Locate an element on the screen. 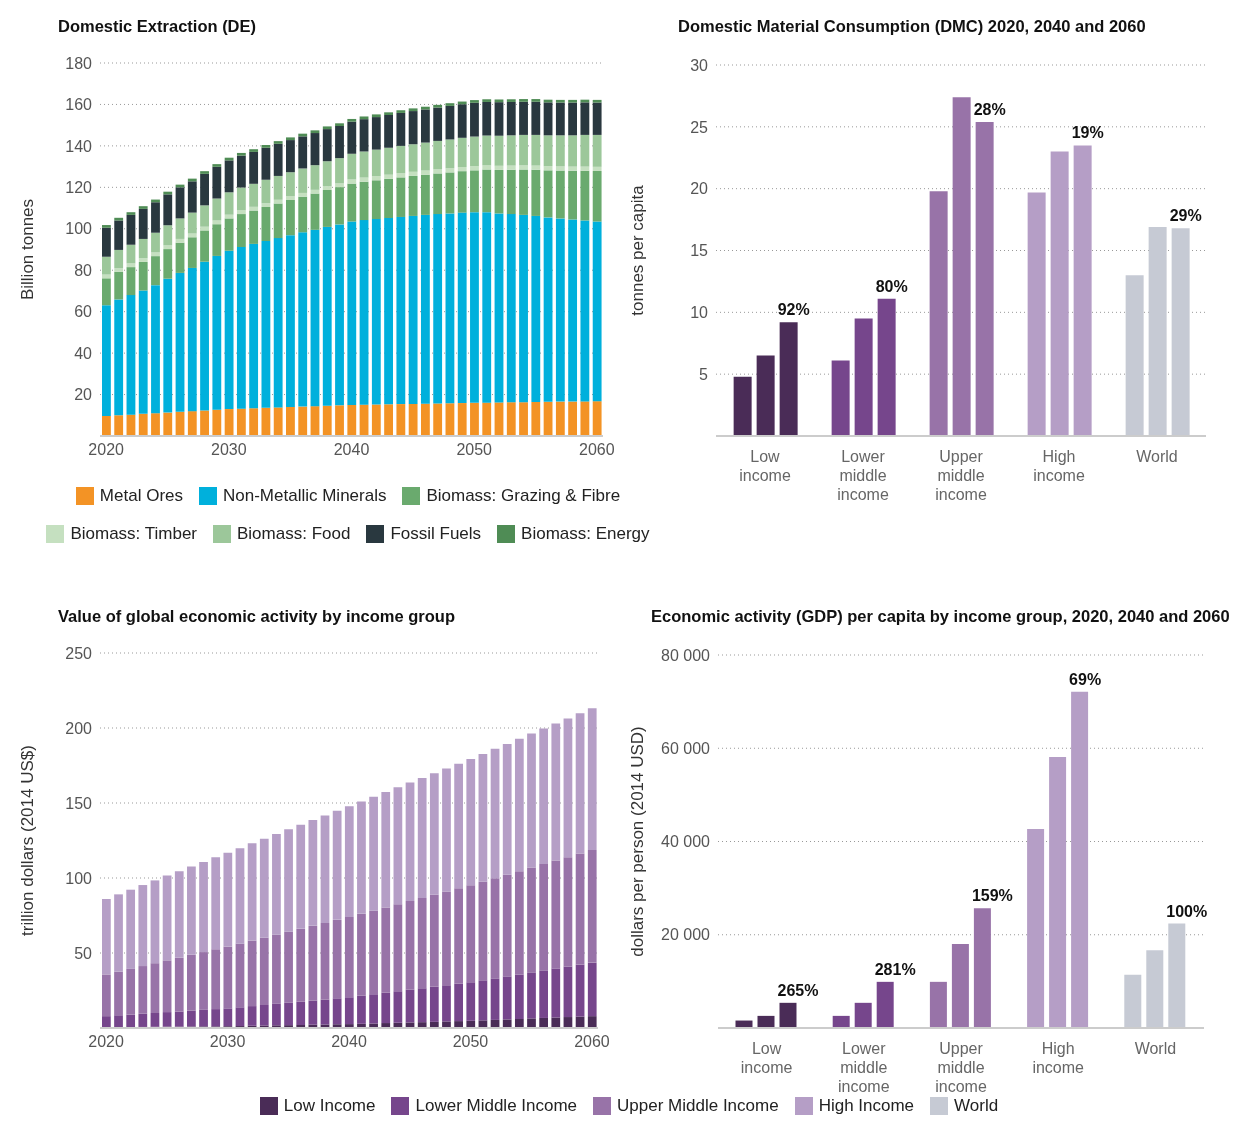 Image resolution: width=1242 pixels, height=1131 pixels. legend-label: Metal Ores is located at coordinates (141, 496).